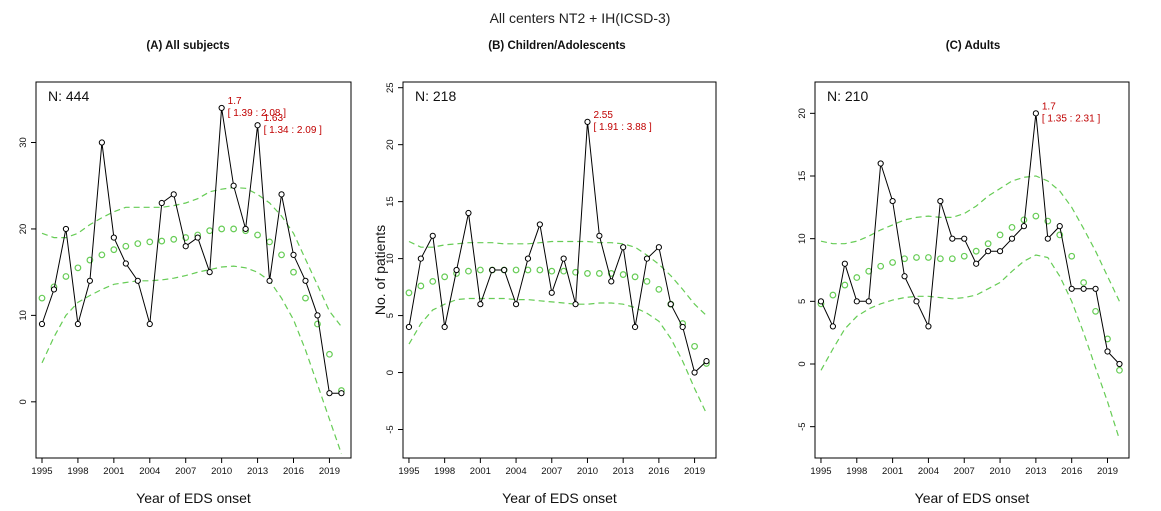 This screenshot has width=1161, height=511. Describe the element at coordinates (191, 359) in the screenshot. I see `lower-band-line` at that location.